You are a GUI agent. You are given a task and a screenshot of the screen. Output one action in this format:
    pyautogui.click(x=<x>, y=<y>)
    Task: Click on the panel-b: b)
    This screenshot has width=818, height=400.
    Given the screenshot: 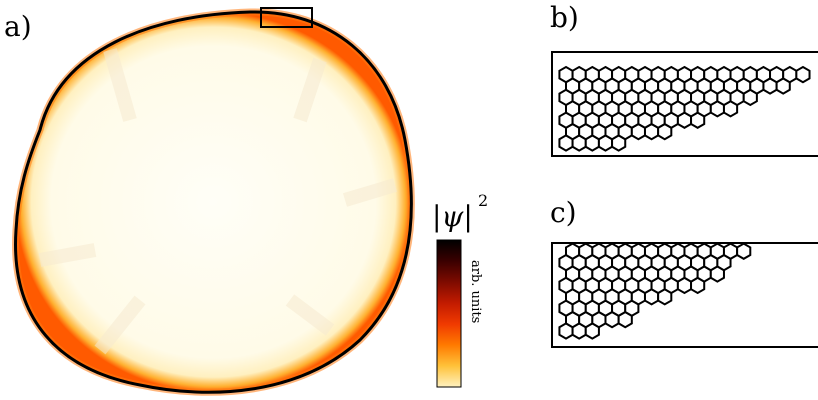 What is the action you would take?
    pyautogui.click(x=684, y=79)
    